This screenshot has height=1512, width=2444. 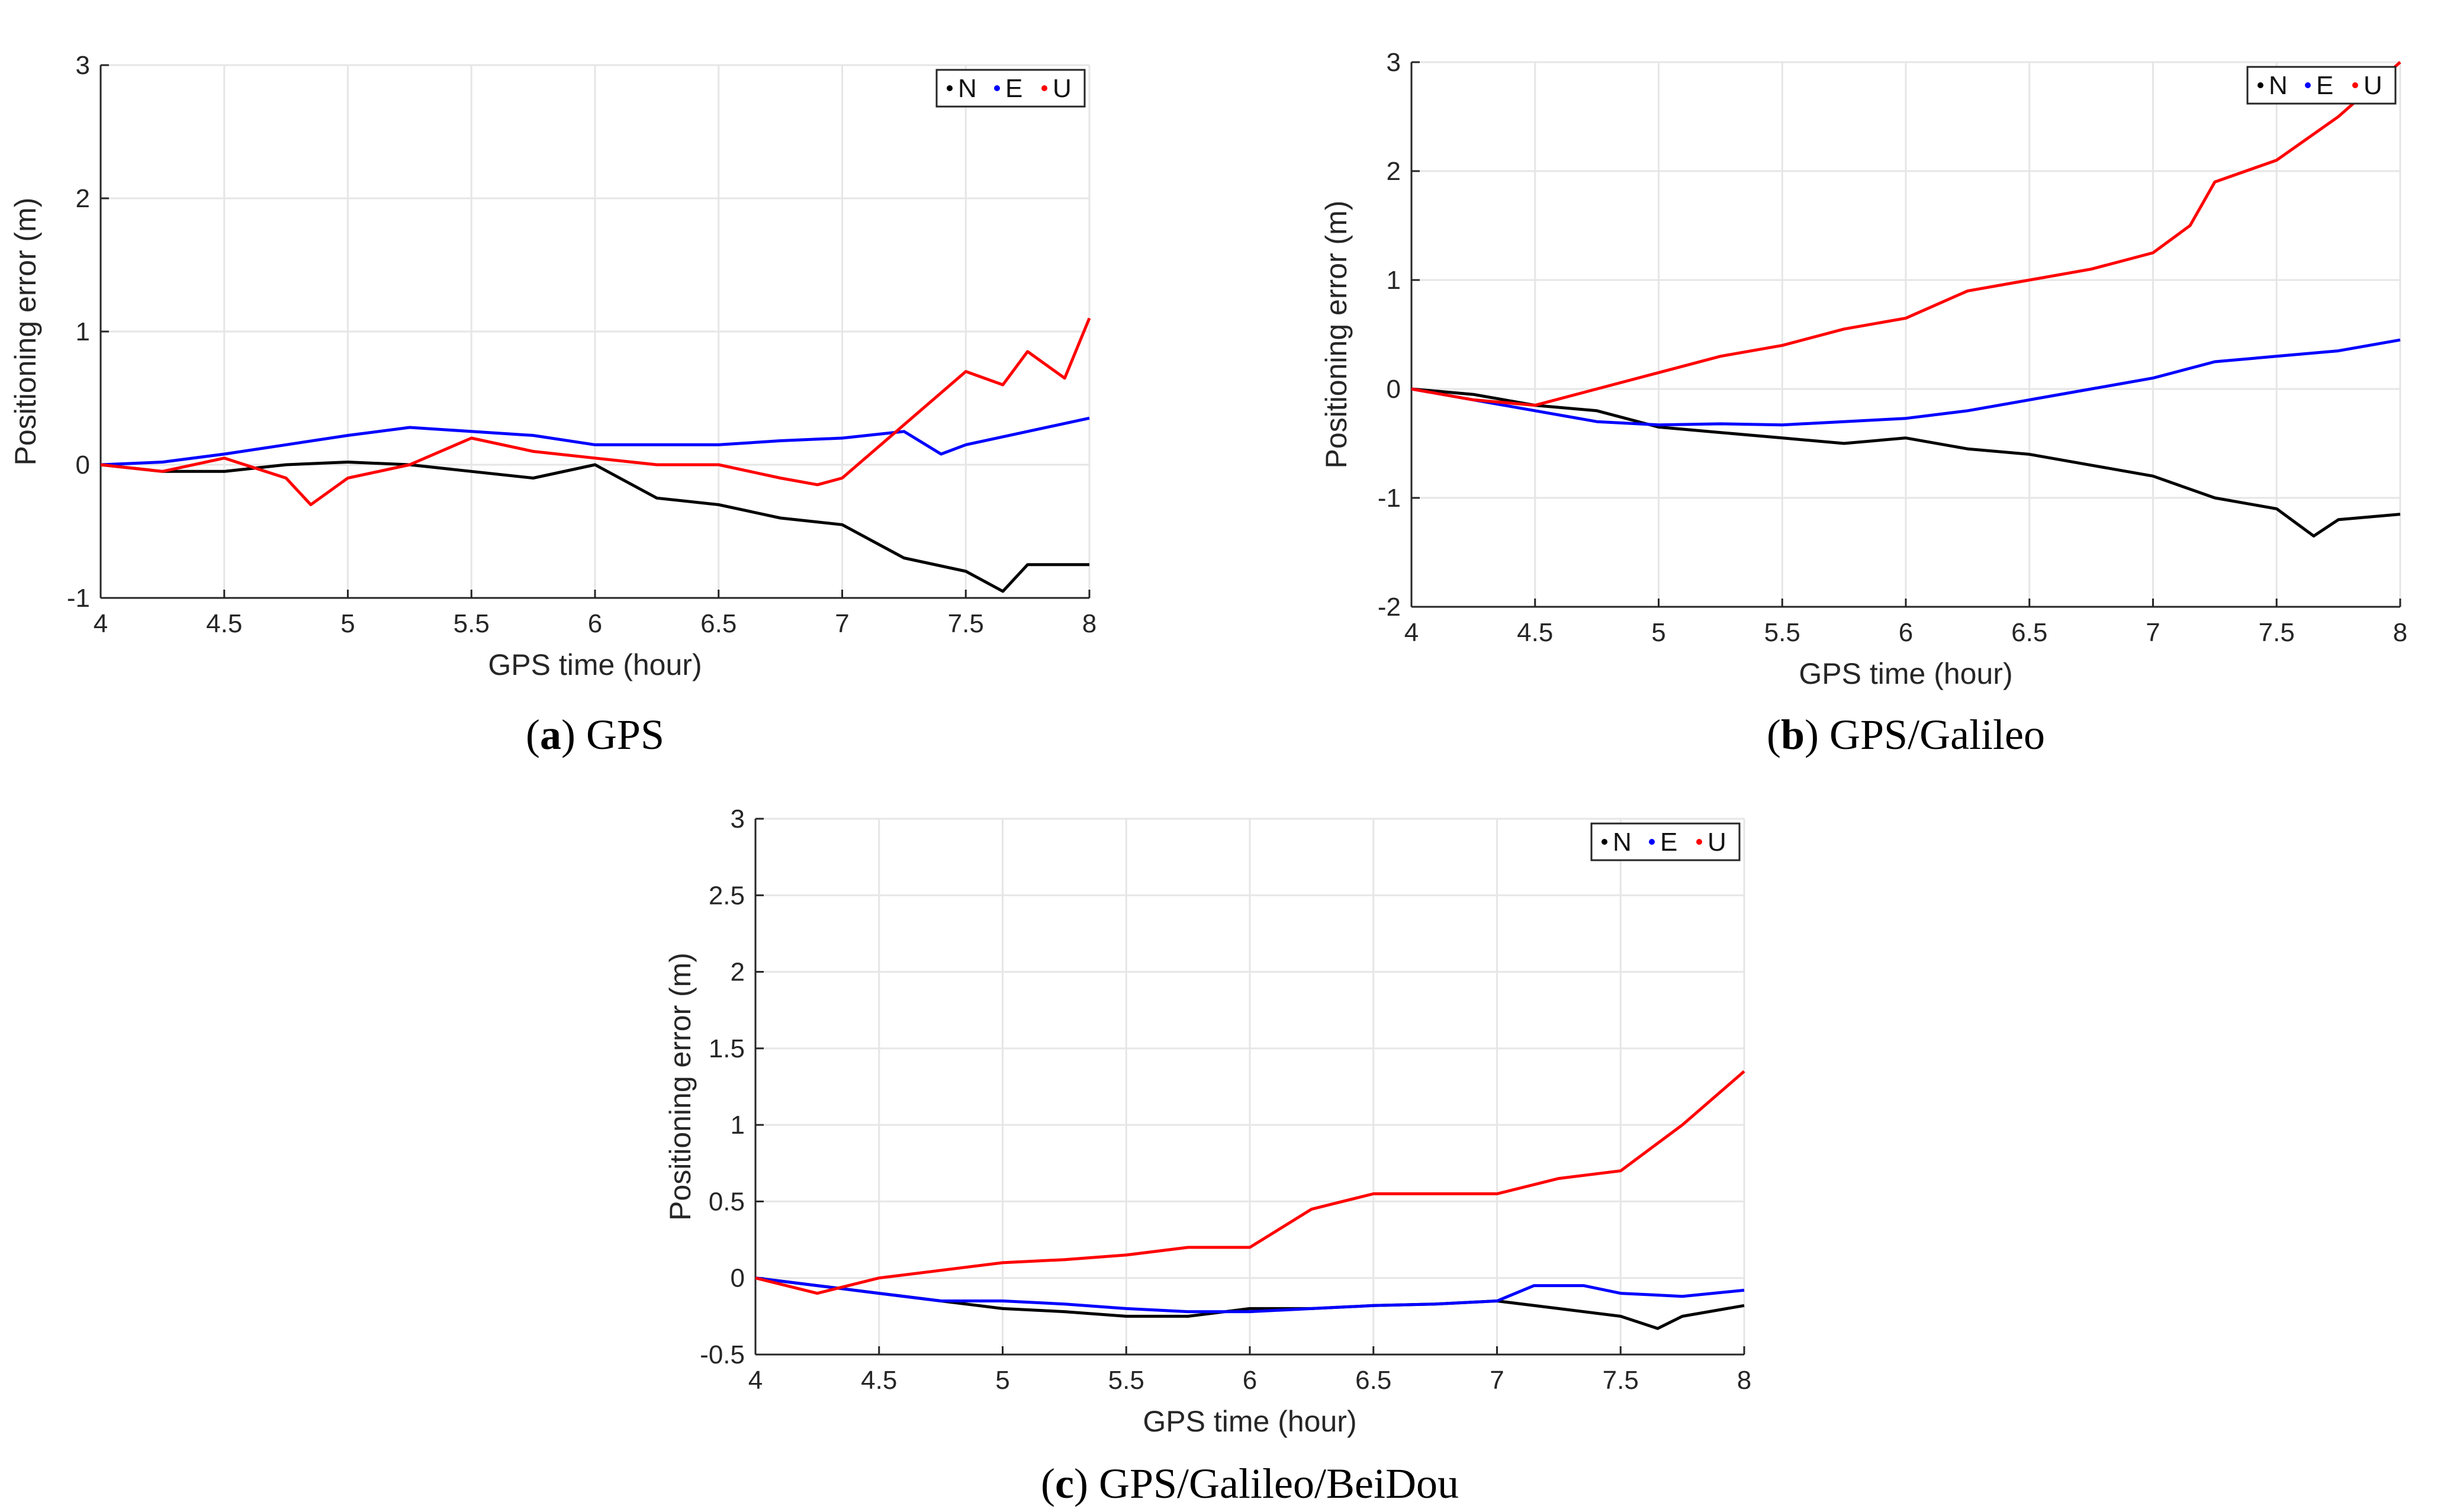 What do you see at coordinates (1089, 623) in the screenshot?
I see `panel-a-x-tick-label-8: 8` at bounding box center [1089, 623].